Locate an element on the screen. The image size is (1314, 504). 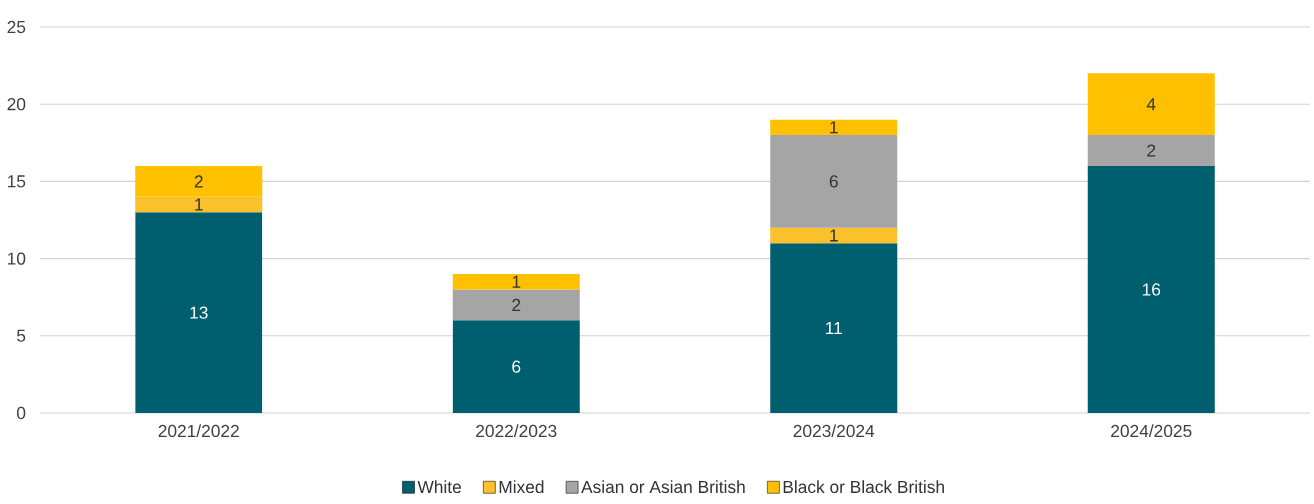
x-tick-label: 2023/2024 is located at coordinates (834, 431).